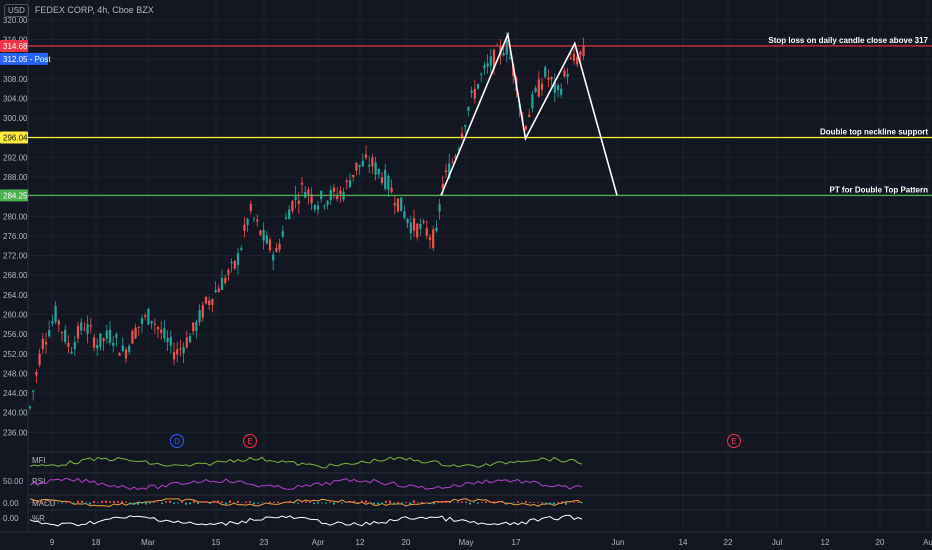 This screenshot has width=932, height=550. I want to click on time-tick-label: Apr, so click(318, 542).